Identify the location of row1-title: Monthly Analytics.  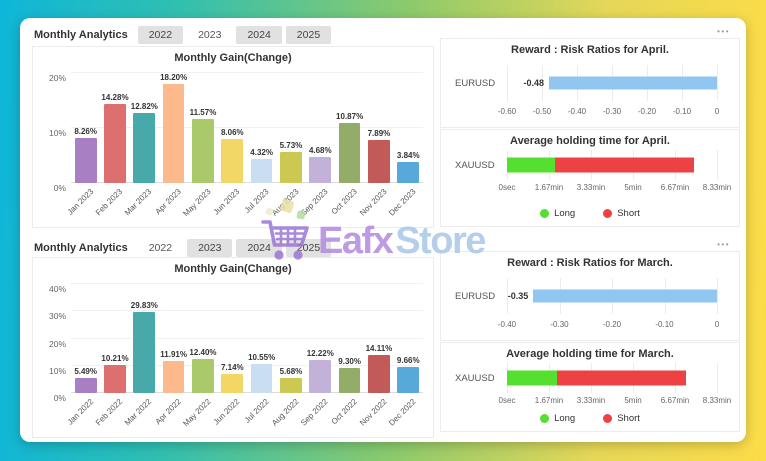
(81, 35).